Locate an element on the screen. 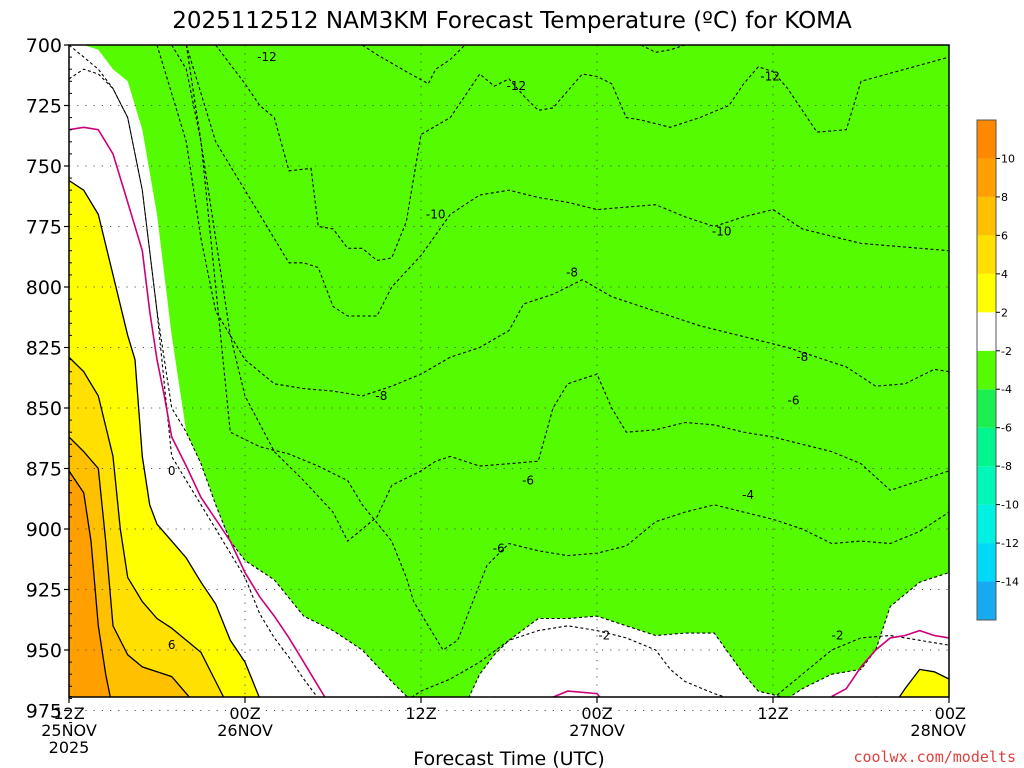  y-axis: 700 725 750 775 800 825 850 875 900 925 950 975 is located at coordinates (49, 379).